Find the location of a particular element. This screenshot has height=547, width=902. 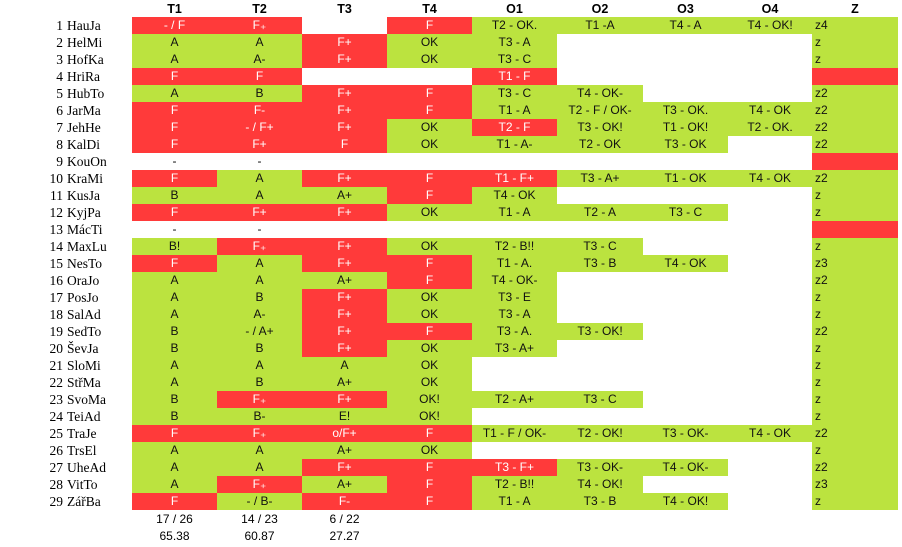

grade-cell-z: z3 is located at coordinates (855, 263).